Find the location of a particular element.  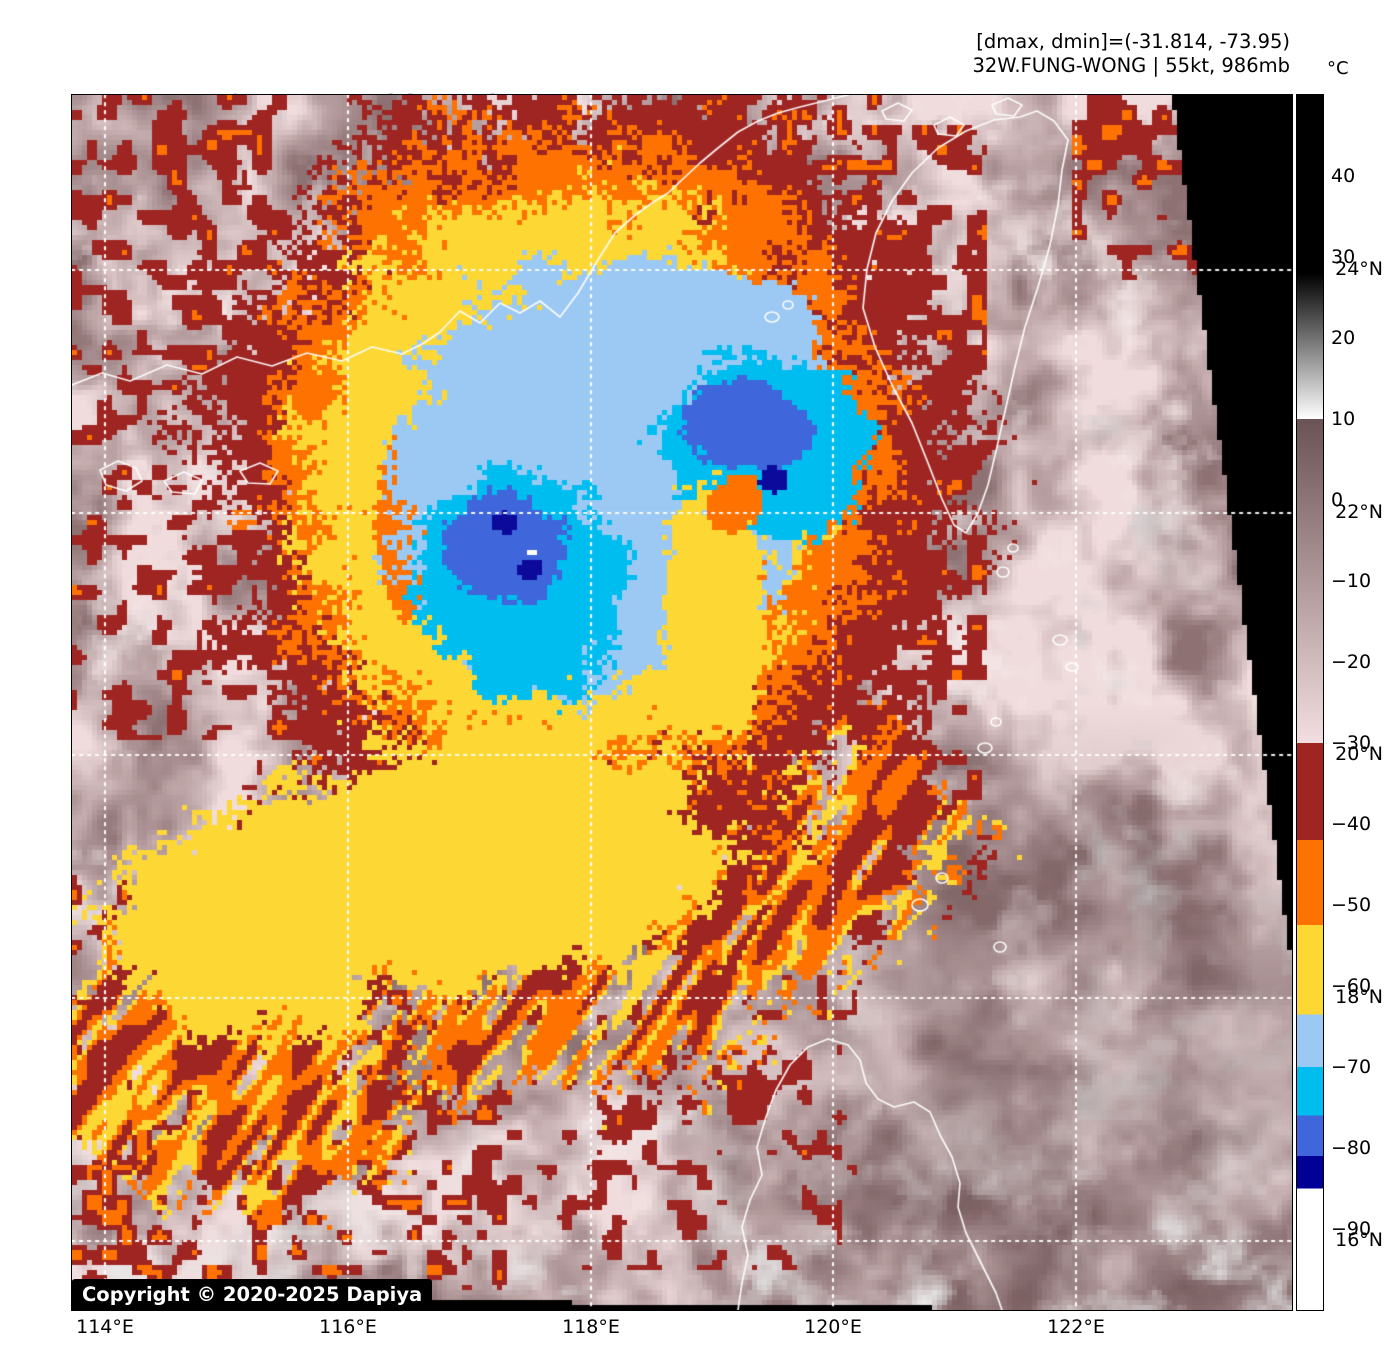

lon-tick-label: 120°E is located at coordinates (833, 1327).